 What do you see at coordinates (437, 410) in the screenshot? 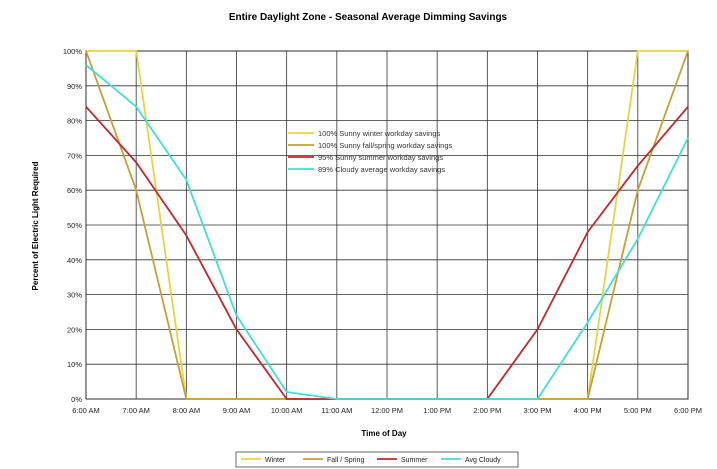
I see `x-tick-label: 1:00 PM` at bounding box center [437, 410].